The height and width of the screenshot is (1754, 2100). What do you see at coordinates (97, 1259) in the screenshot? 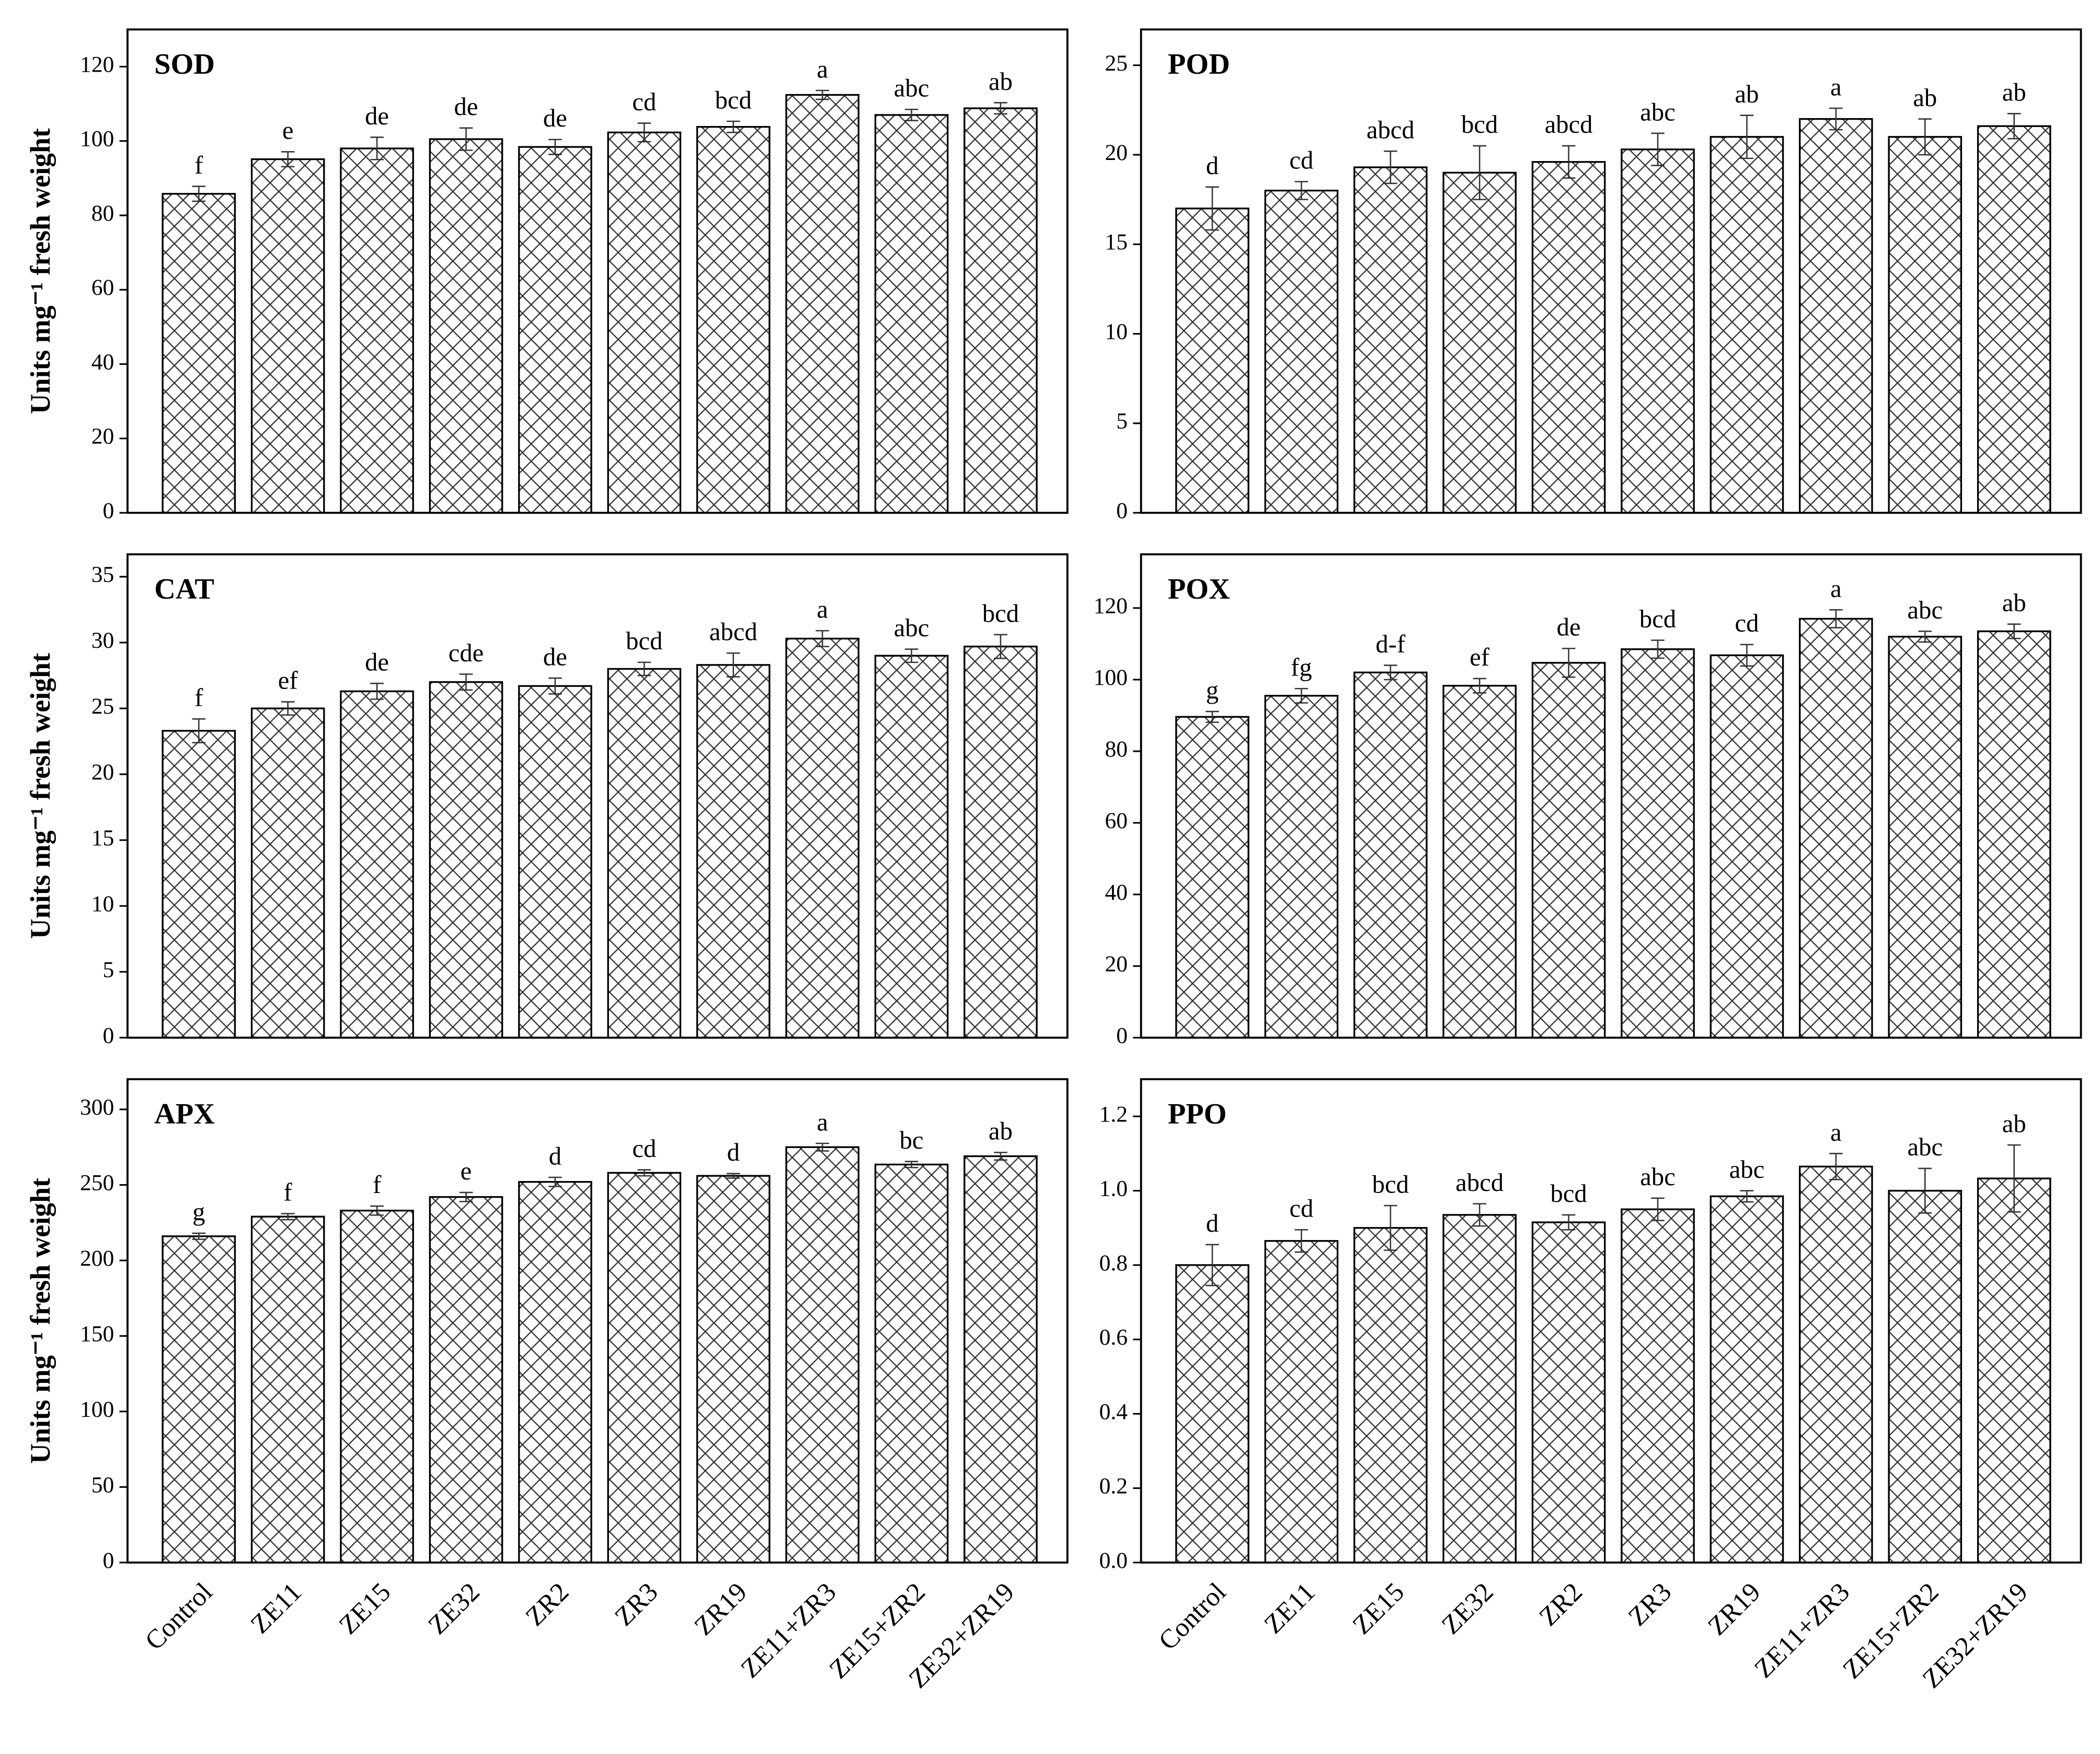
I see `y-tick-label: 200` at bounding box center [97, 1259].